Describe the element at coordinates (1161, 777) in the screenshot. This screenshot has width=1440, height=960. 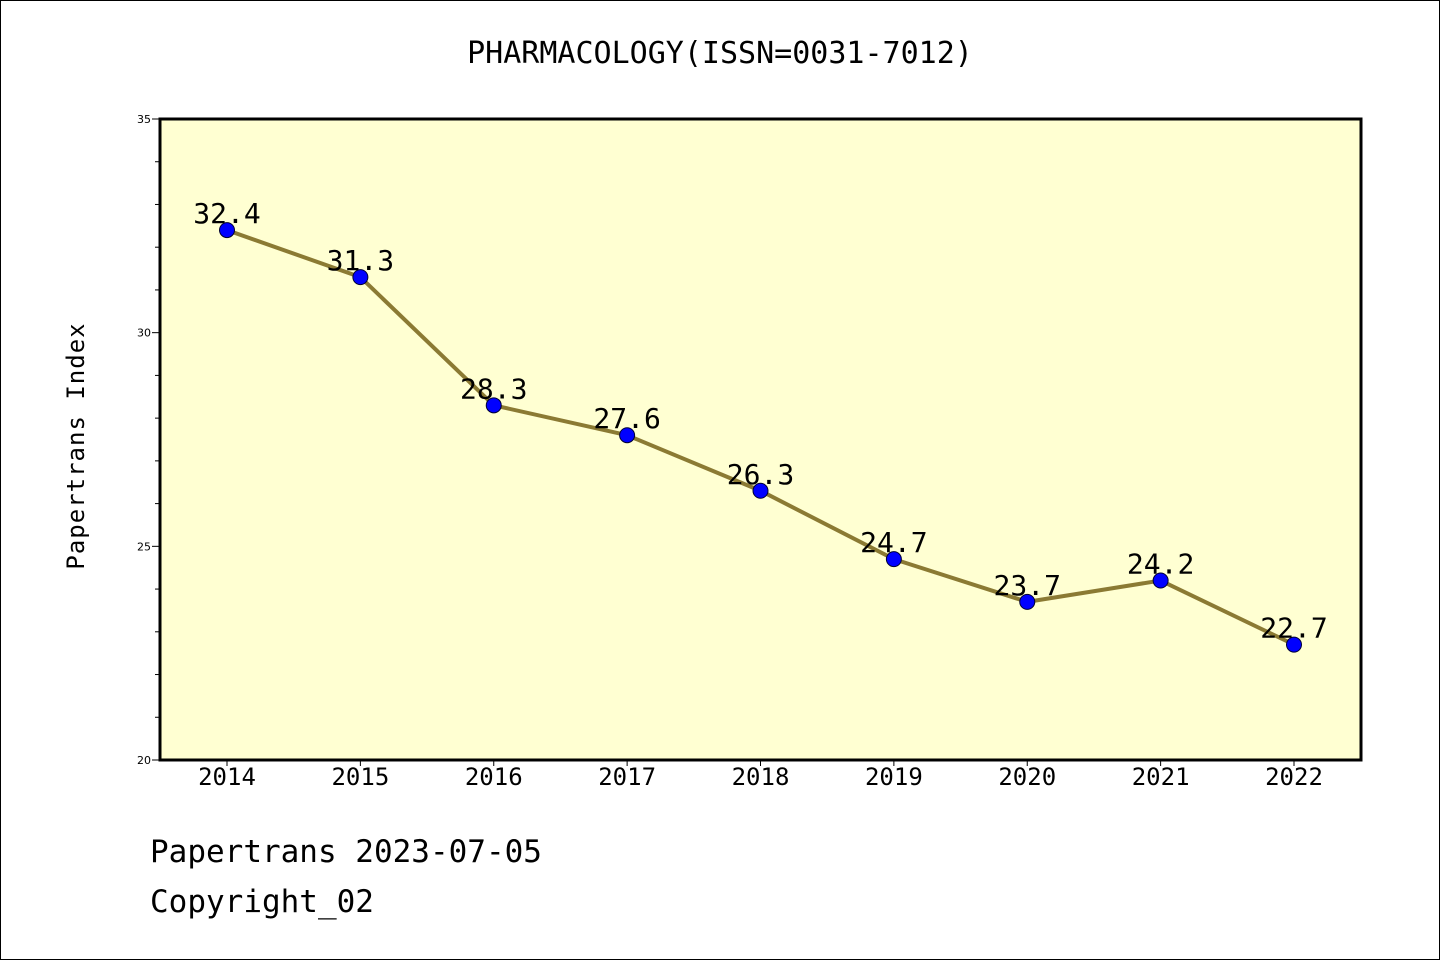
I see `x-tick-label: 2021` at that location.